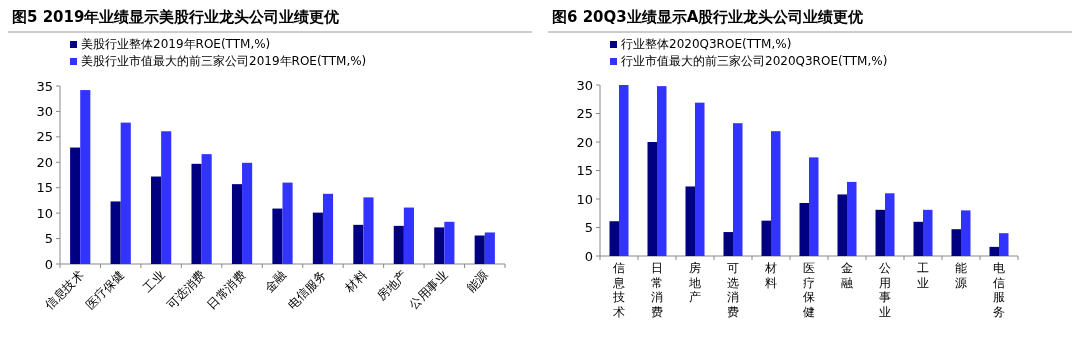 The height and width of the screenshot is (357, 1080). What do you see at coordinates (706, 44) in the screenshot?
I see `legend-label: 行业整体2020Q3ROE(TTM,%)` at bounding box center [706, 44].